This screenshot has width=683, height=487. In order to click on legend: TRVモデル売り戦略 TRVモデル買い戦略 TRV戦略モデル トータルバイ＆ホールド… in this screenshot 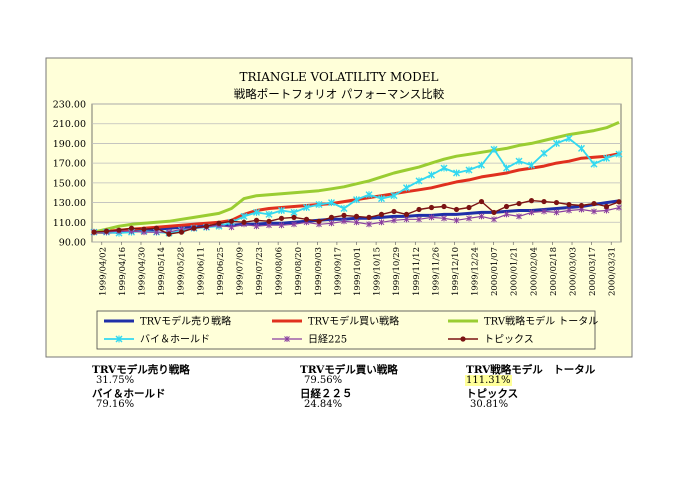, I will do `click(351, 330)`.